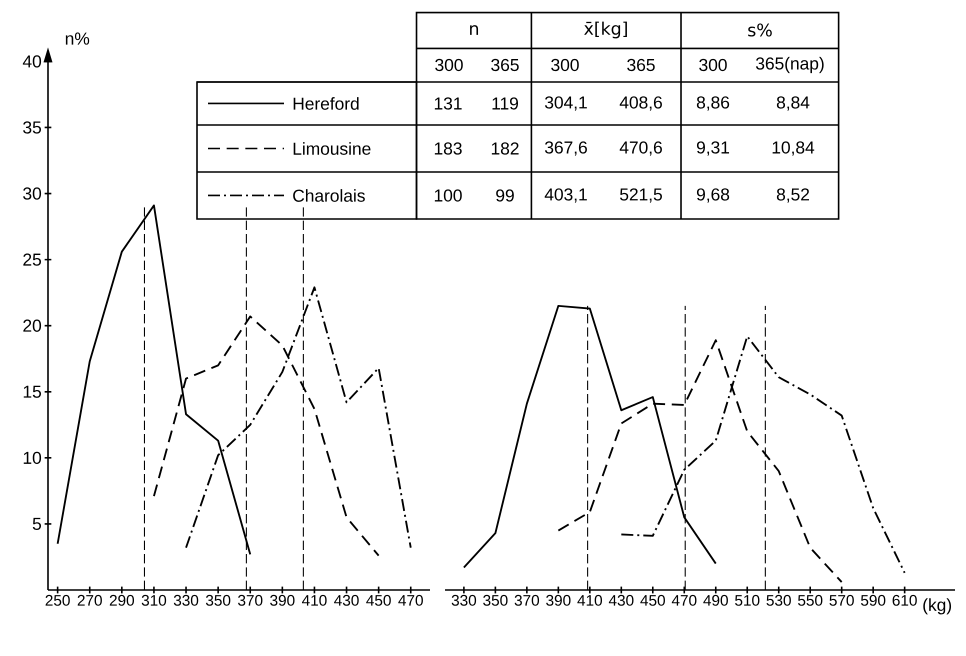  I want to click on annotation: 10,84, so click(793, 148).